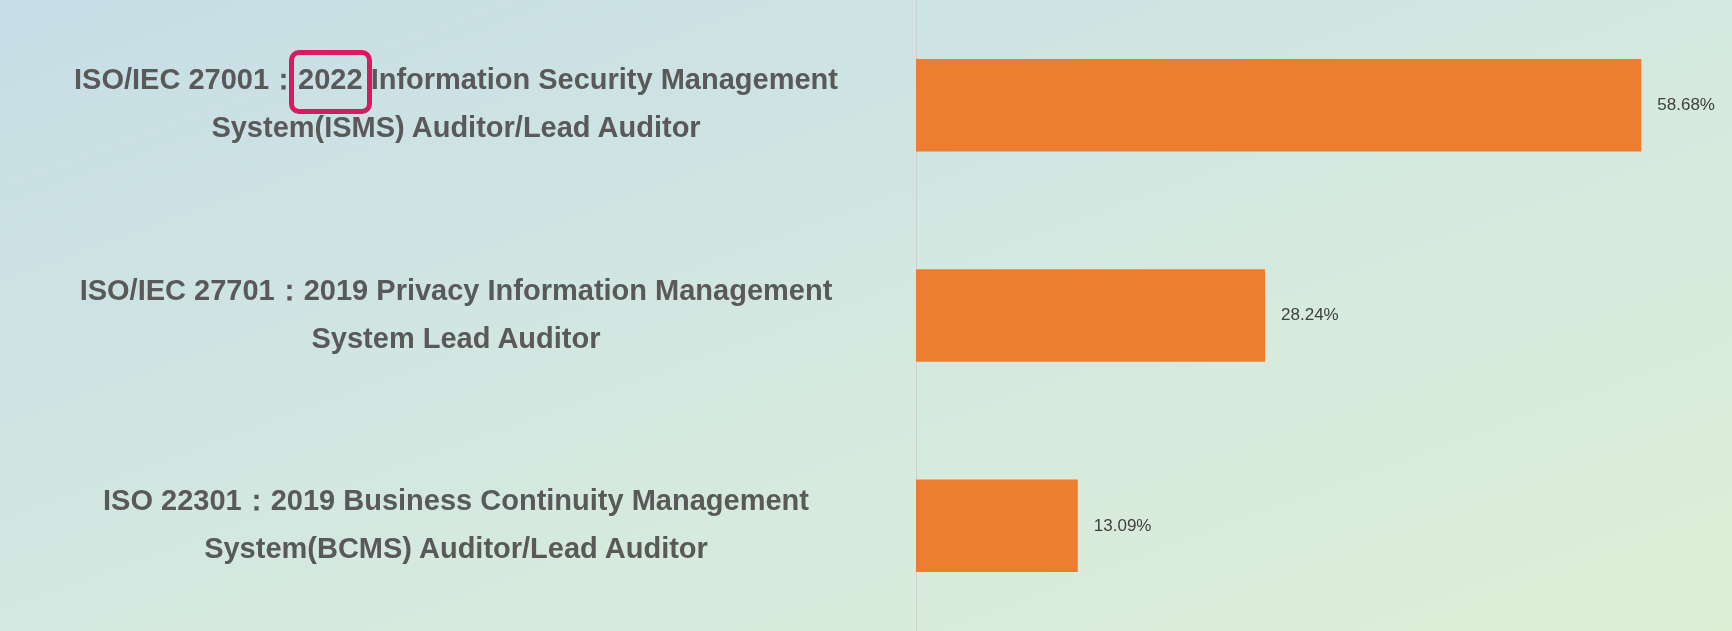 The width and height of the screenshot is (1732, 631). I want to click on y-tick-label: ISO 22301：2019 Business Continuity Management System(BCMS) Auditor/Lead Auditor, so click(456, 523).